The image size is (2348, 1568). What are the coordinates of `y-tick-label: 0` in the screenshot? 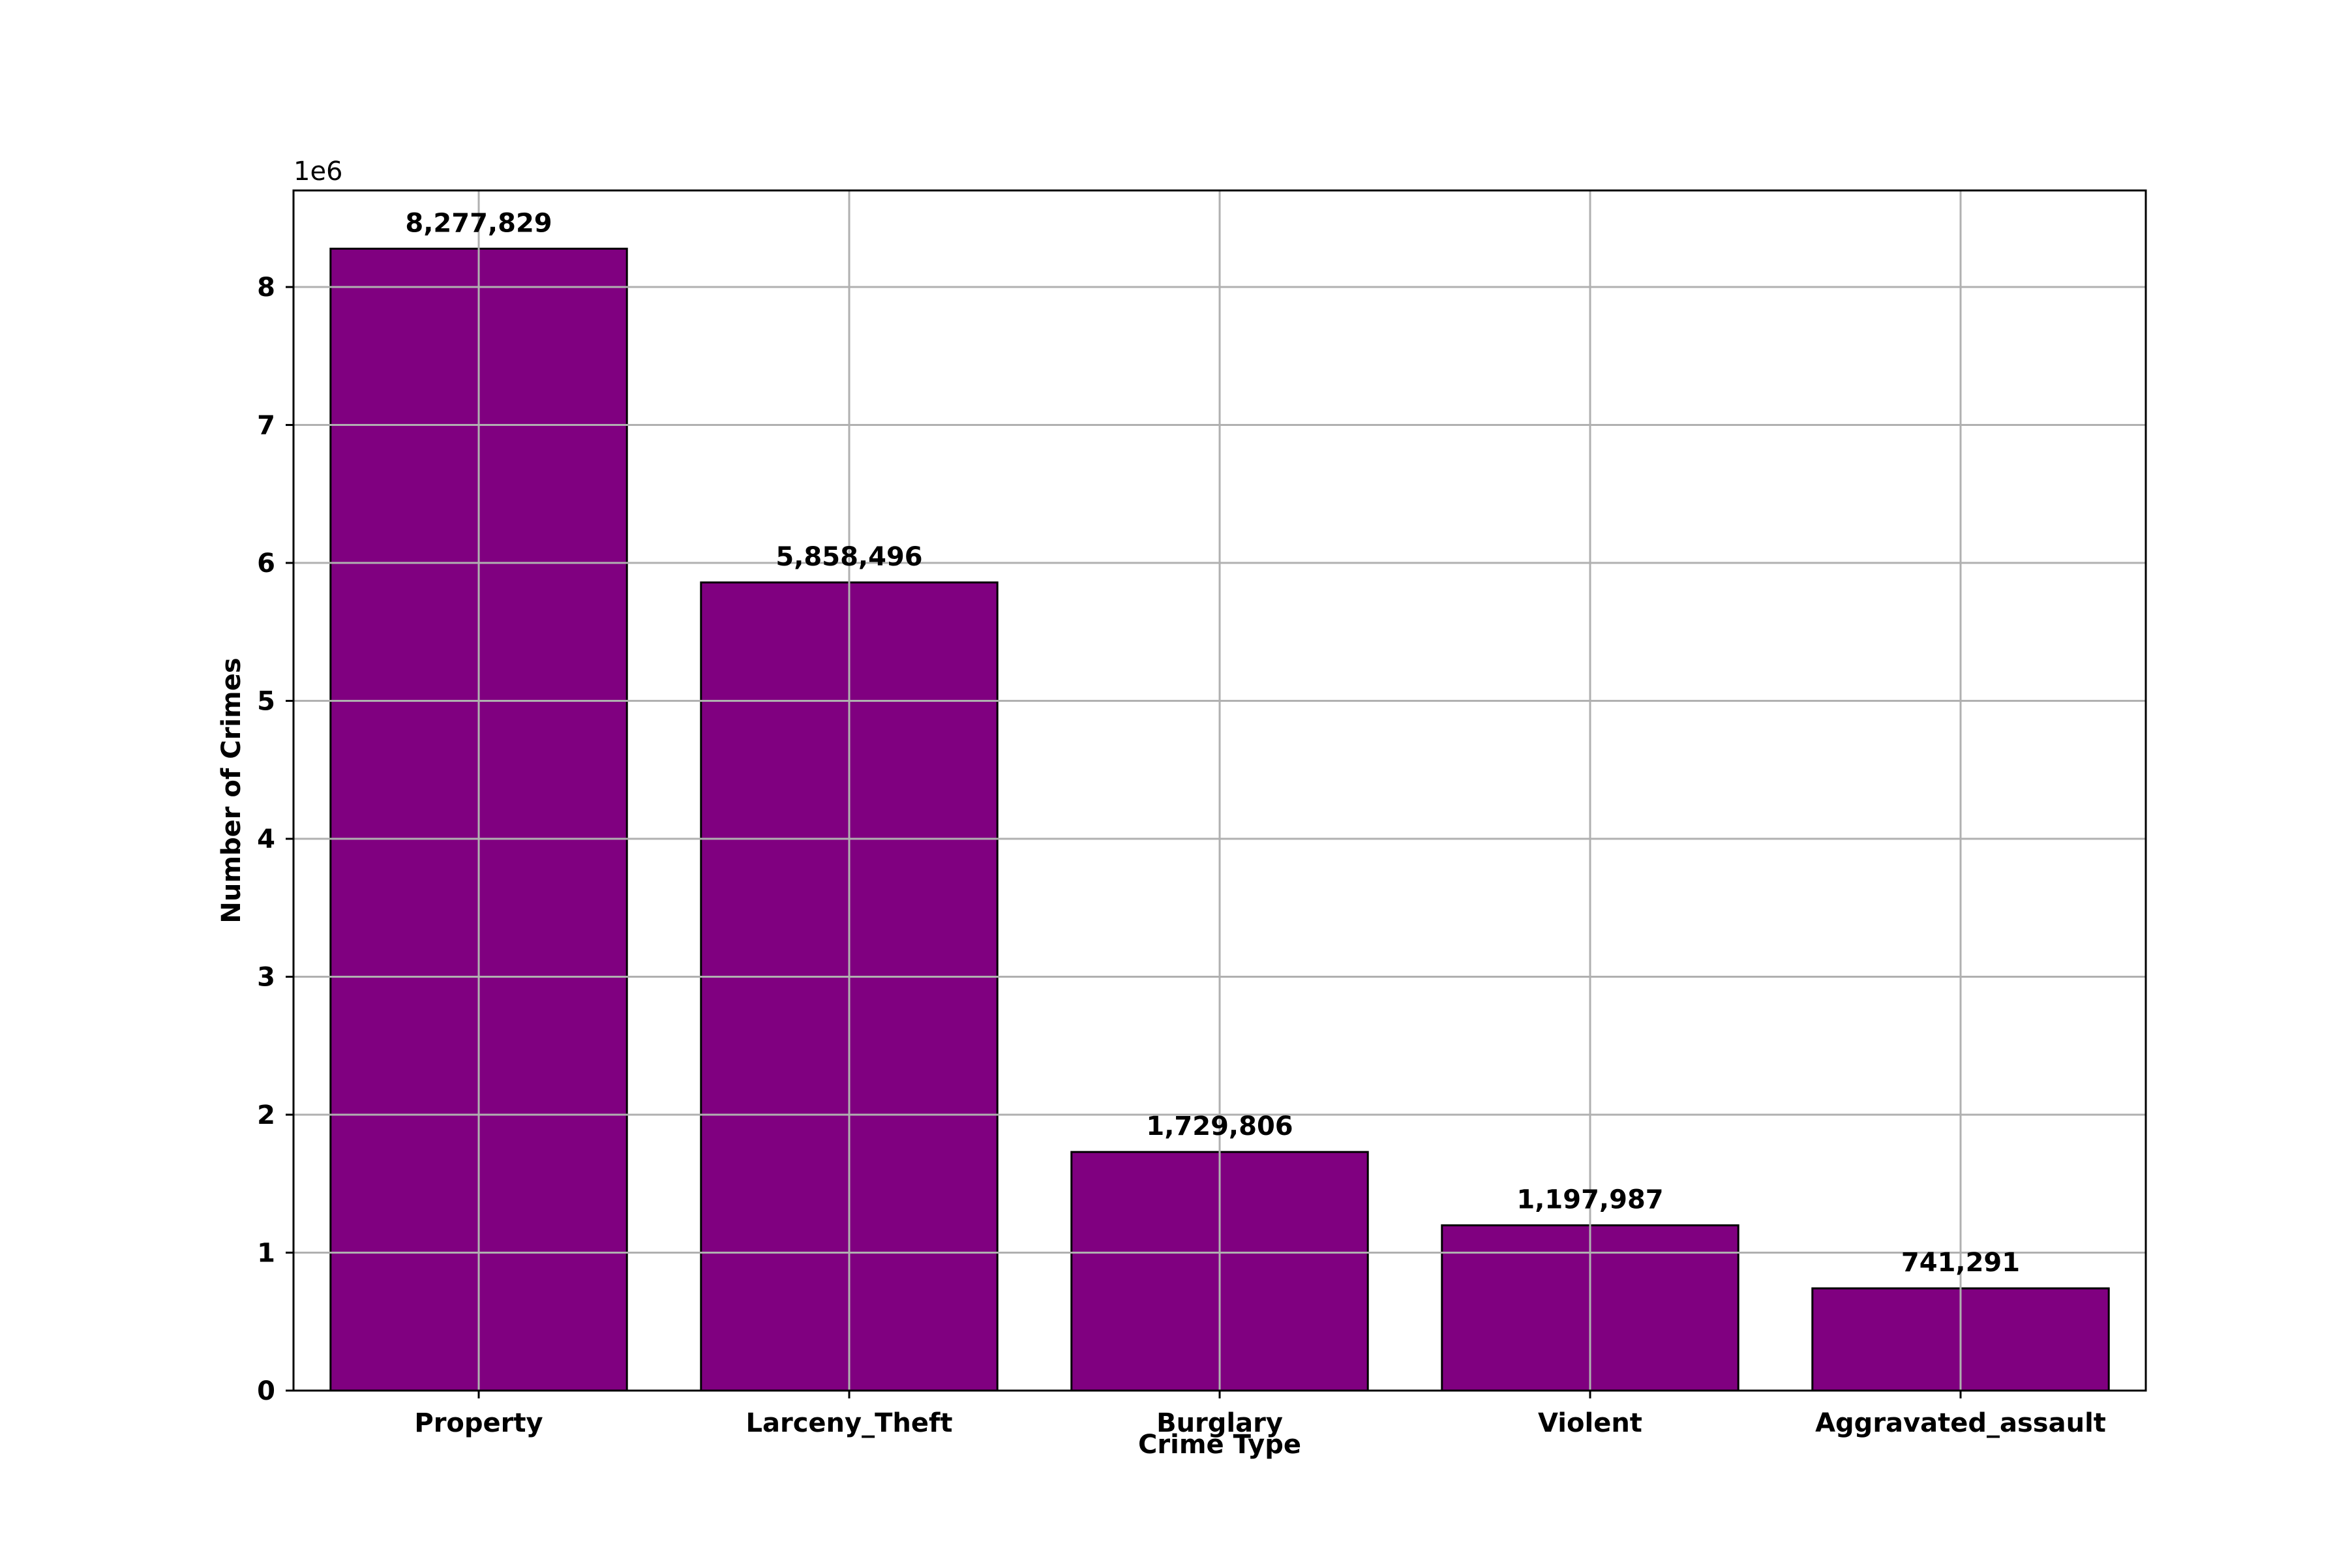 It's located at (266, 1391).